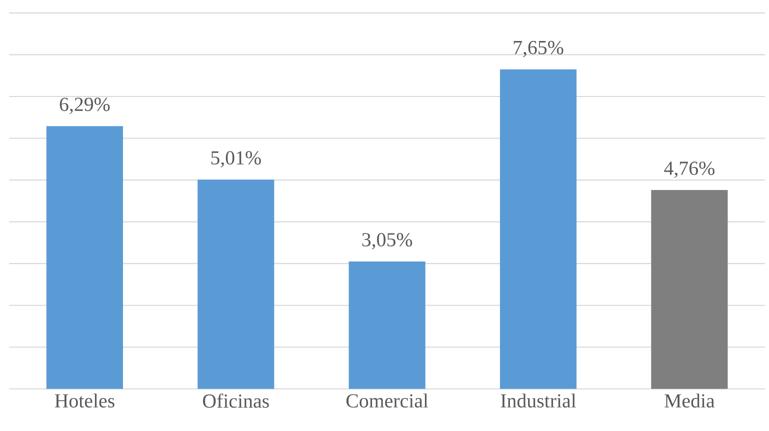  I want to click on x-tick-label: Industrial, so click(538, 401).